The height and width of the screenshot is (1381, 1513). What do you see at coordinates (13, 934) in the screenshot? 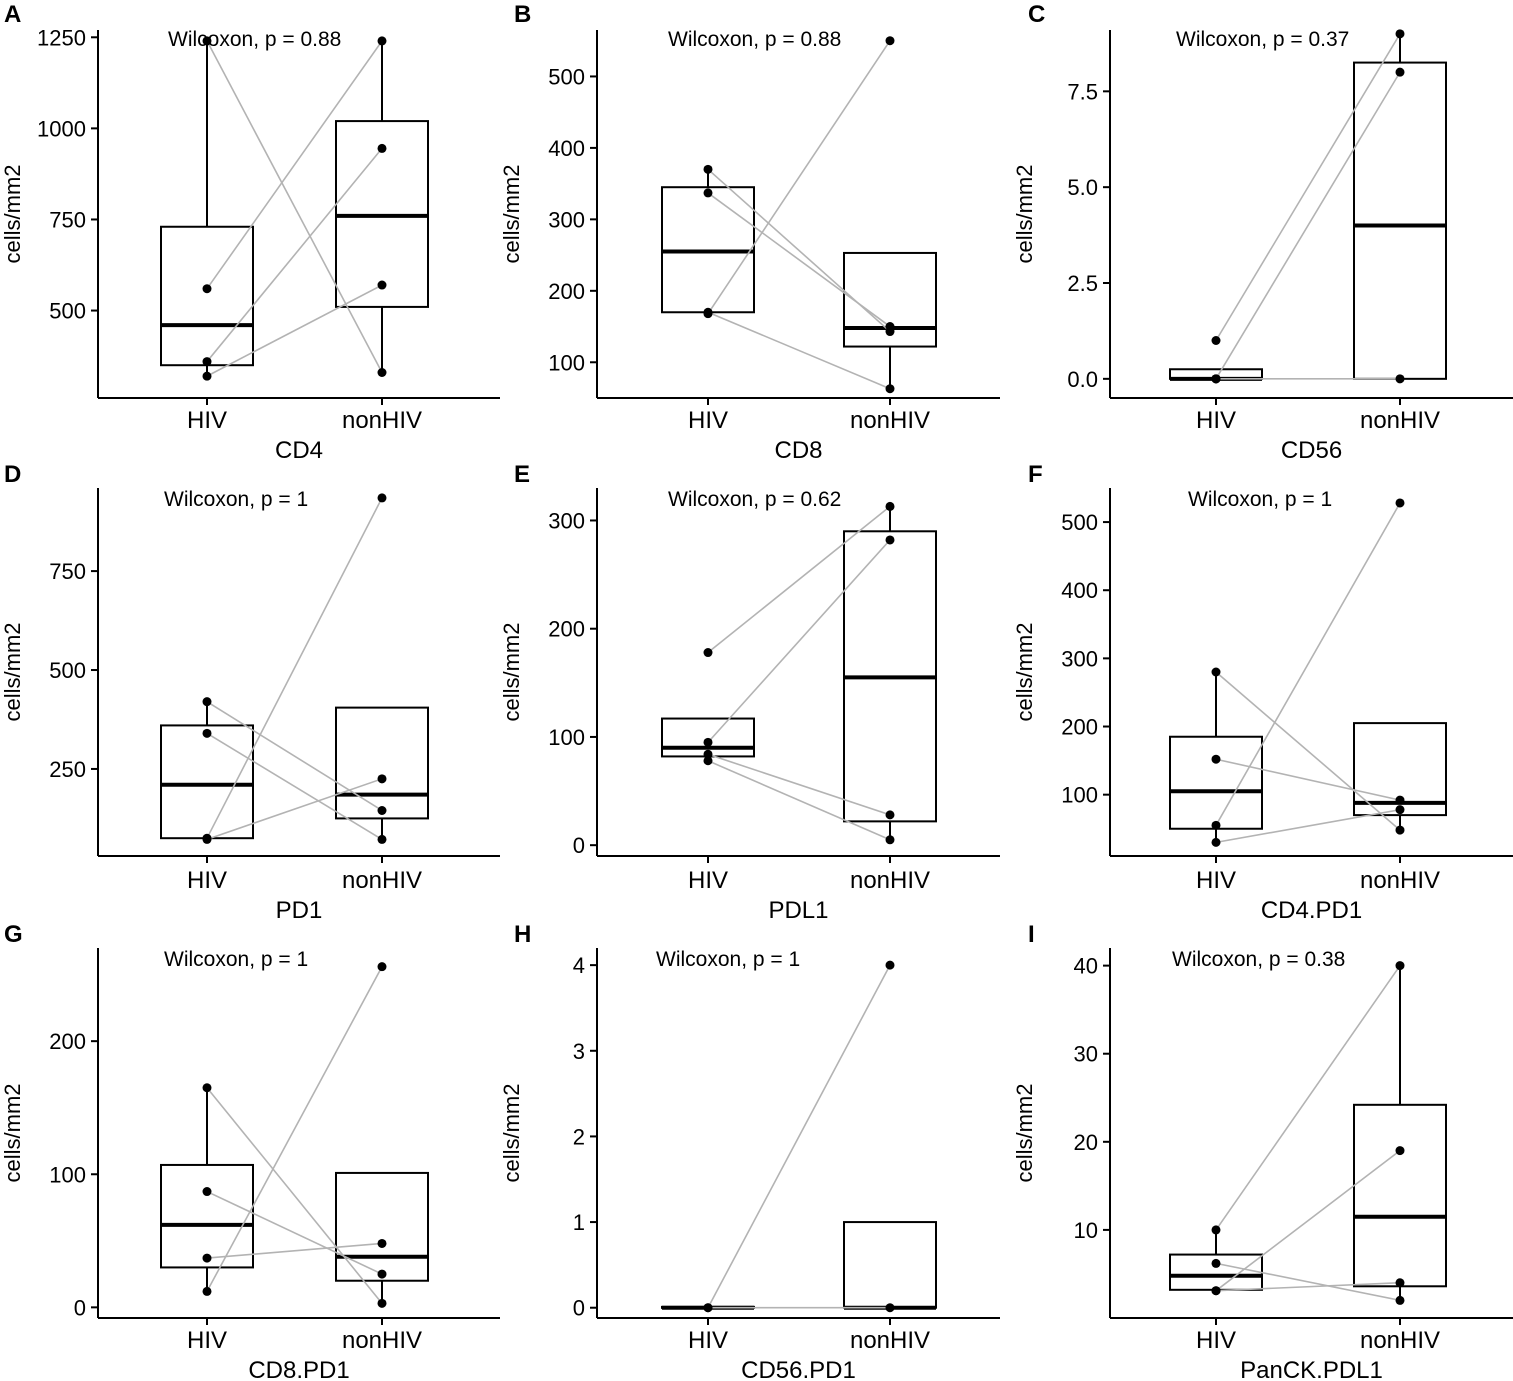
I see `panel-letter: G` at bounding box center [13, 934].